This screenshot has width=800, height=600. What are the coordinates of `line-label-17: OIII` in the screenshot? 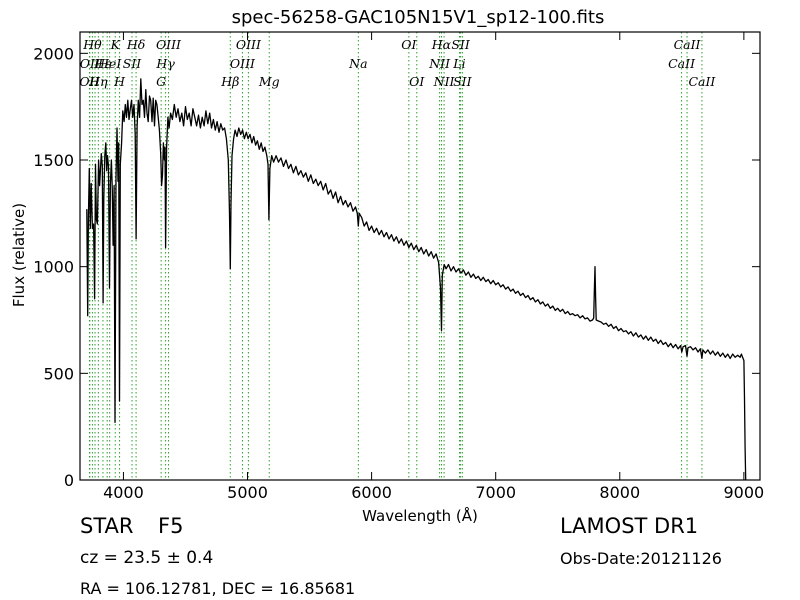 It's located at (249, 44).